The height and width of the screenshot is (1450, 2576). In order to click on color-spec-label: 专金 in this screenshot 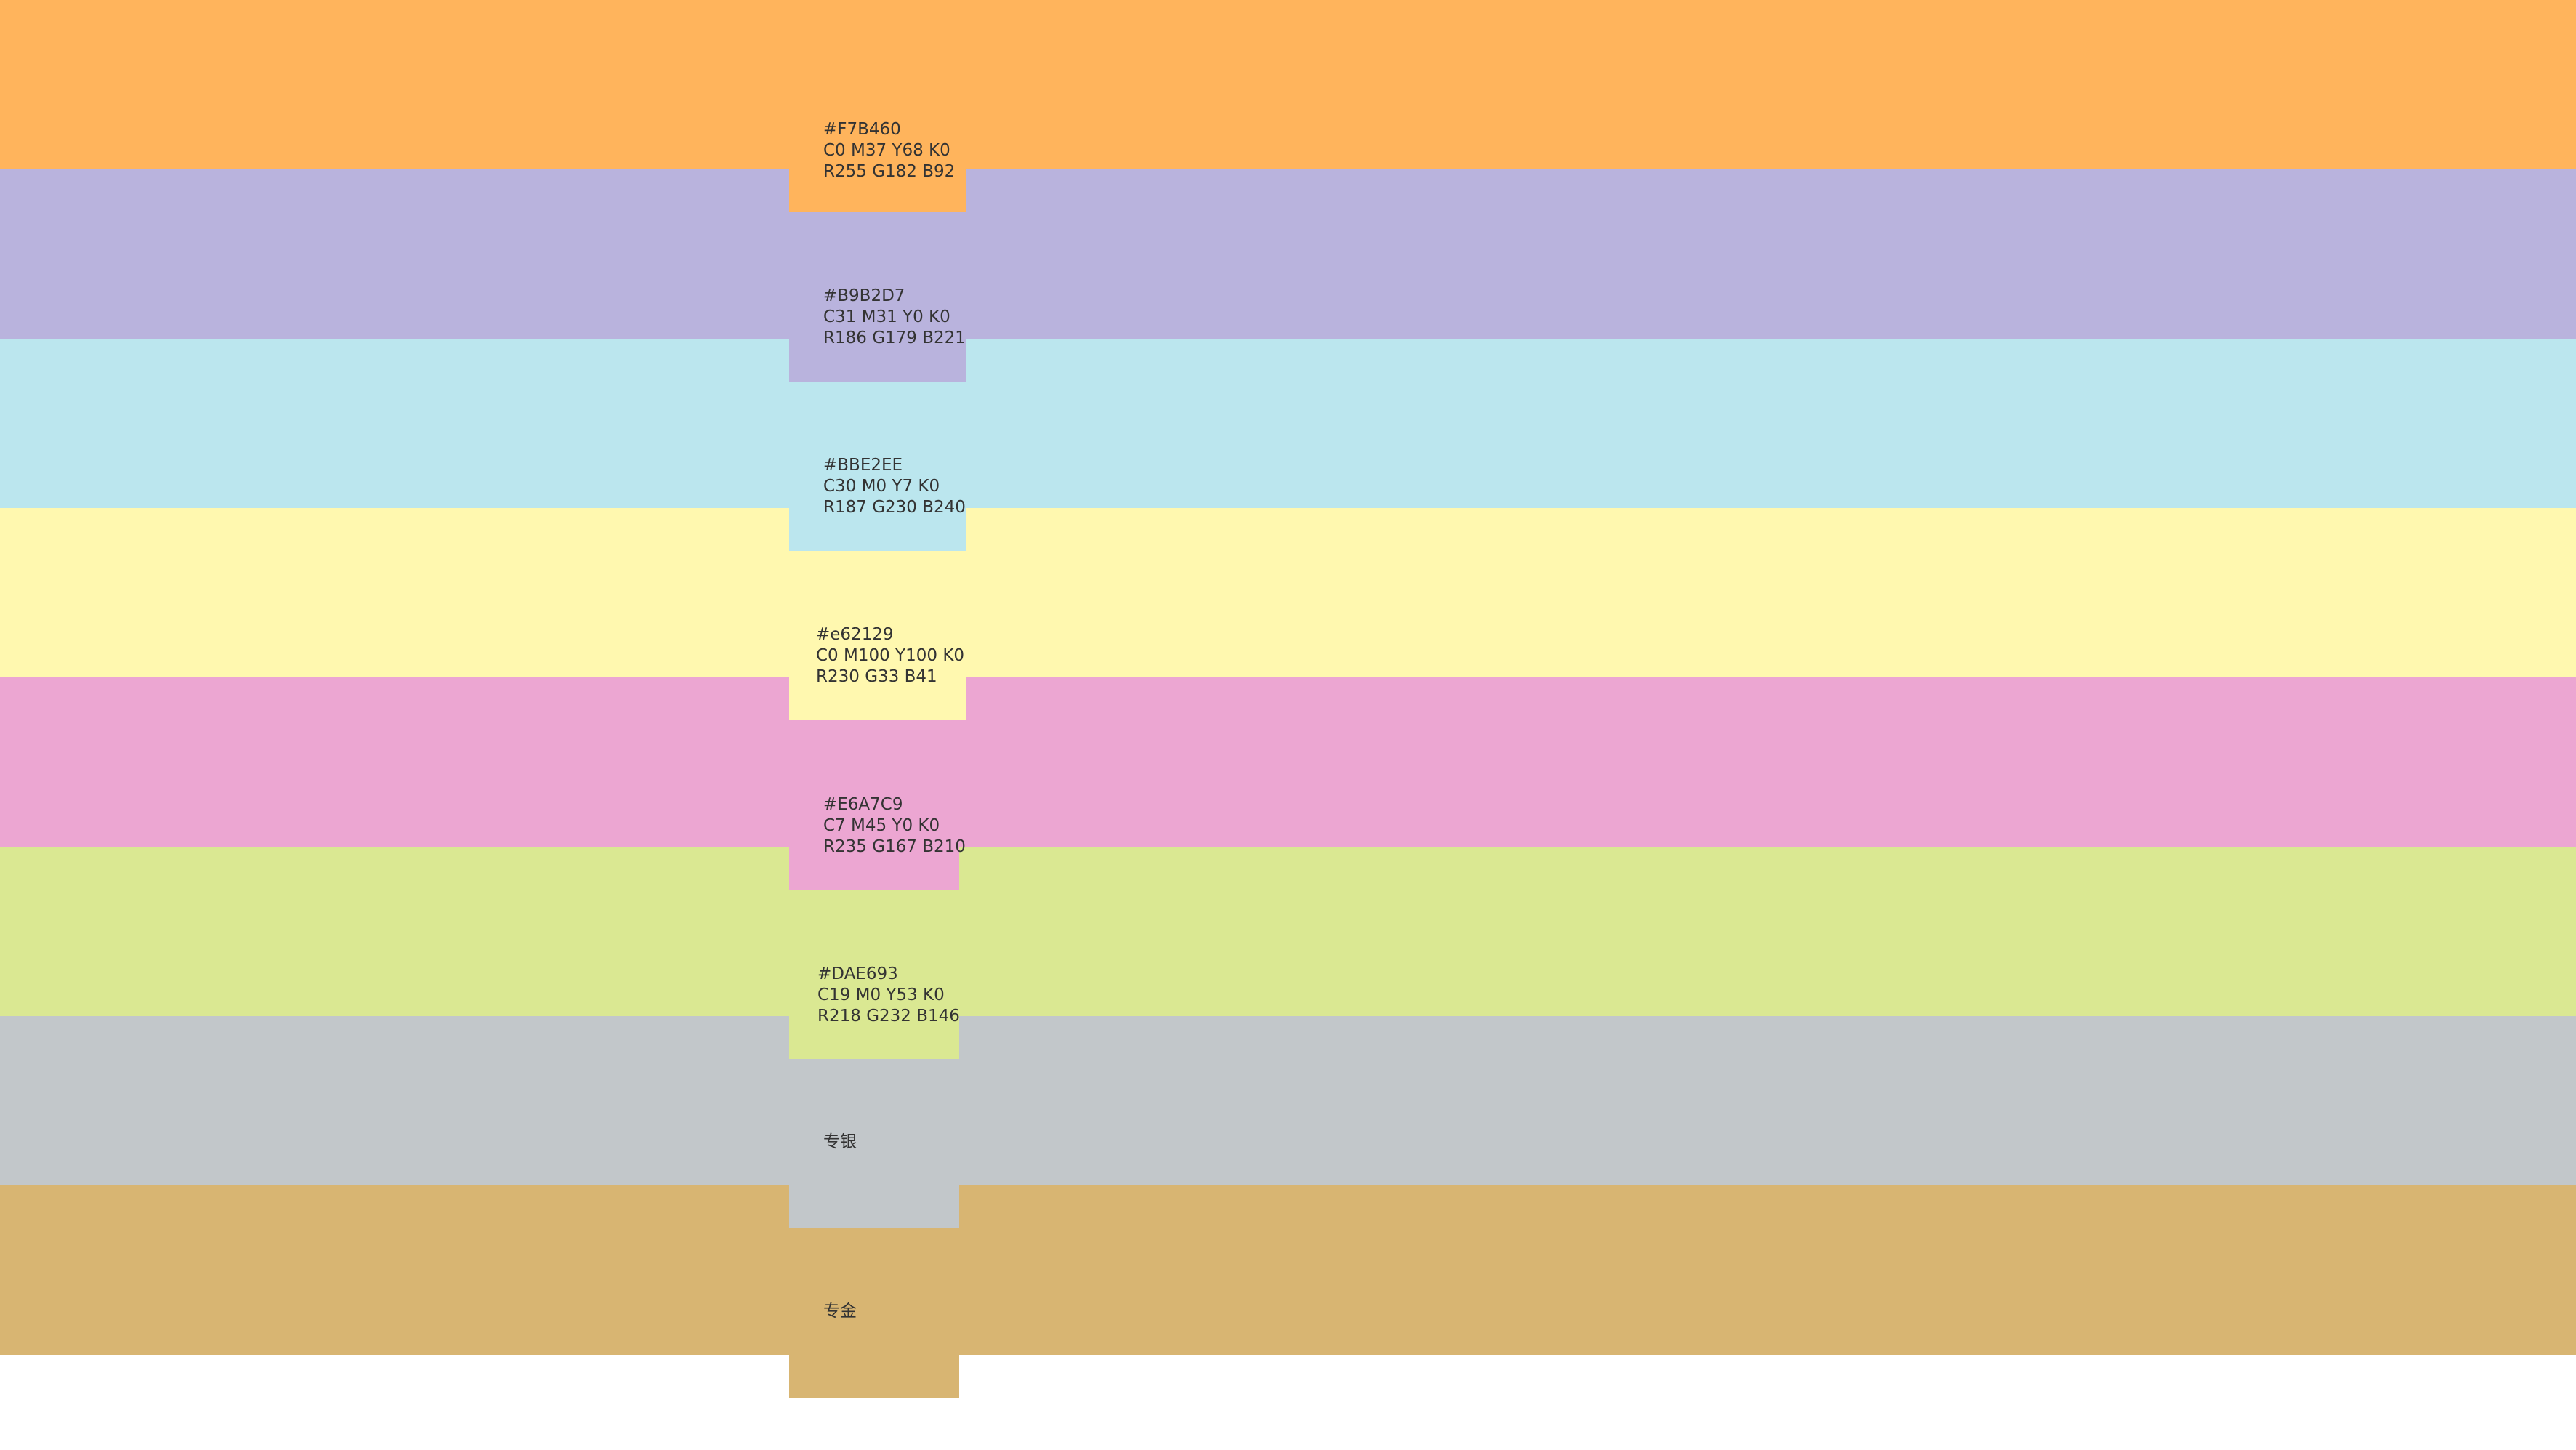, I will do `click(840, 1311)`.